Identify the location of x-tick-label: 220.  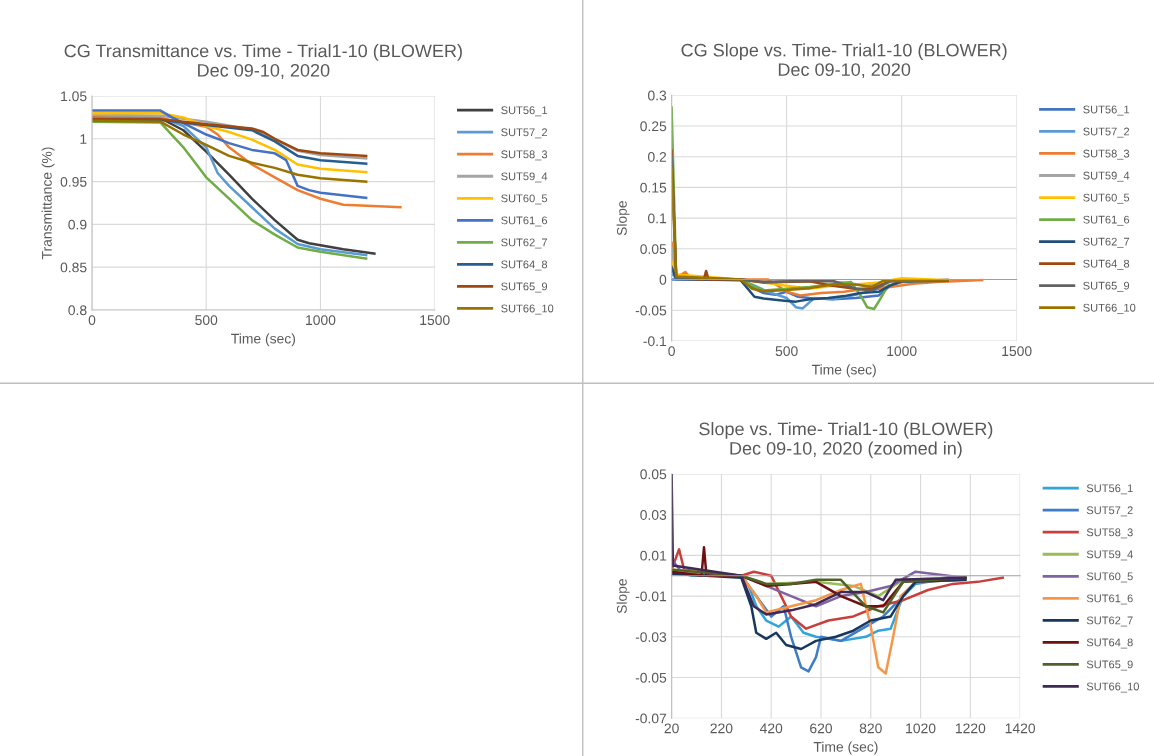
(721, 728).